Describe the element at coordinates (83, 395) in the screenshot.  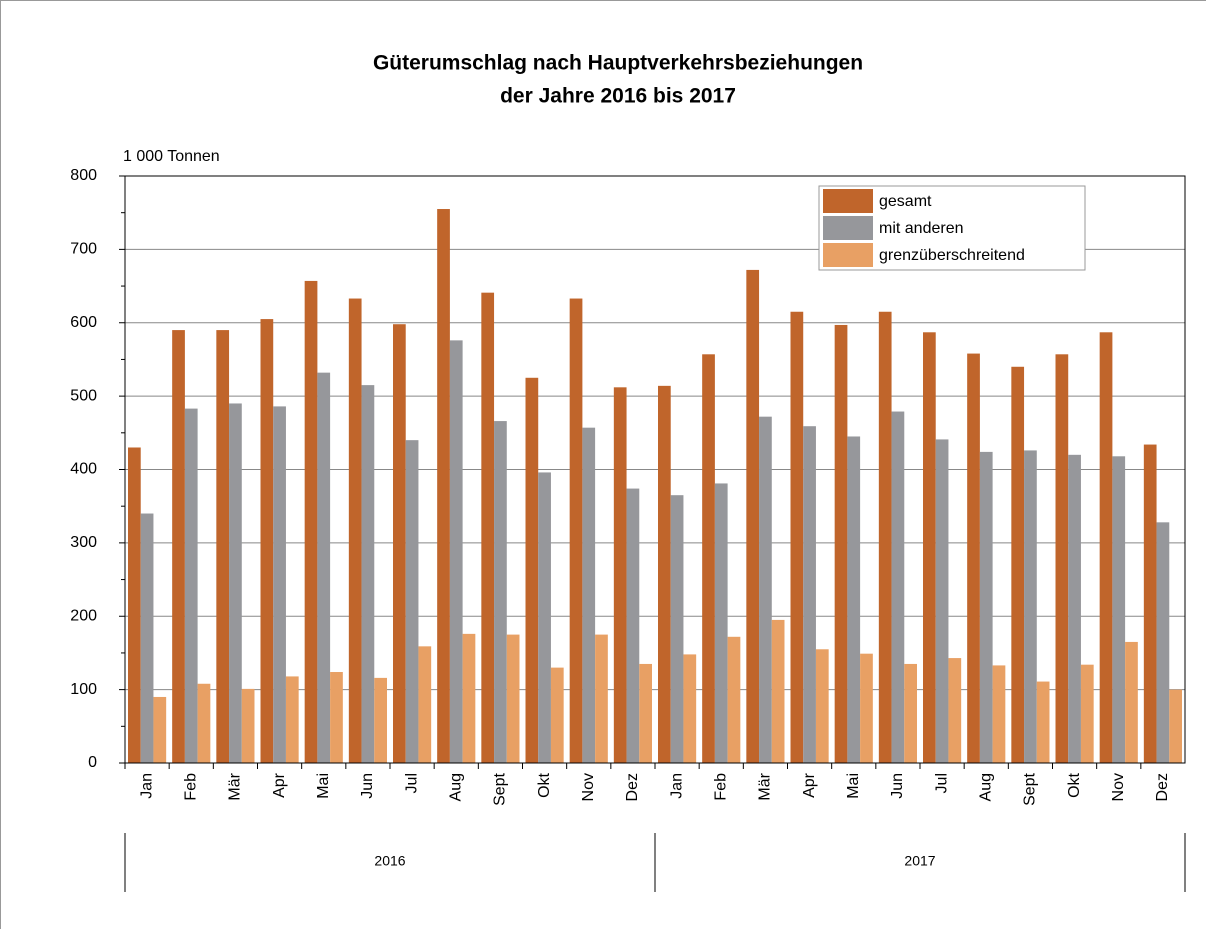
I see `y-tick-label: 500` at that location.